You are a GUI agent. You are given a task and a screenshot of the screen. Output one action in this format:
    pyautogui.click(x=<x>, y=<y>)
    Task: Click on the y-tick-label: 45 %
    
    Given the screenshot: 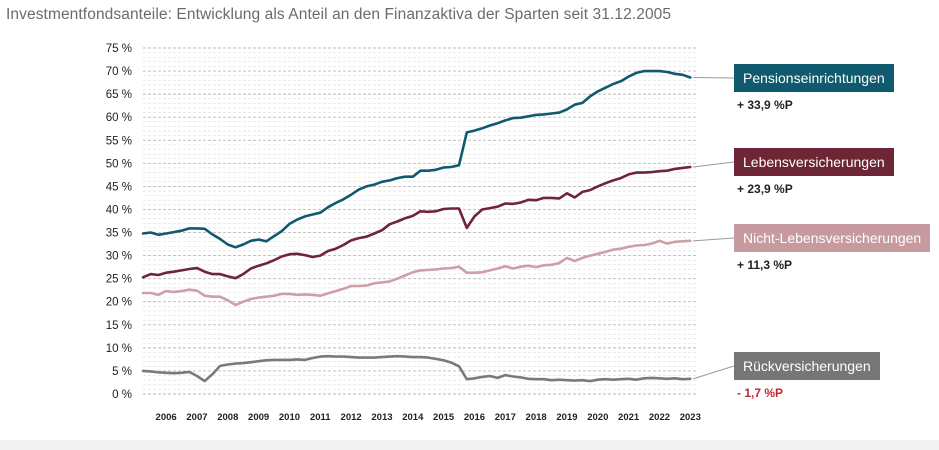 What is the action you would take?
    pyautogui.click(x=119, y=187)
    